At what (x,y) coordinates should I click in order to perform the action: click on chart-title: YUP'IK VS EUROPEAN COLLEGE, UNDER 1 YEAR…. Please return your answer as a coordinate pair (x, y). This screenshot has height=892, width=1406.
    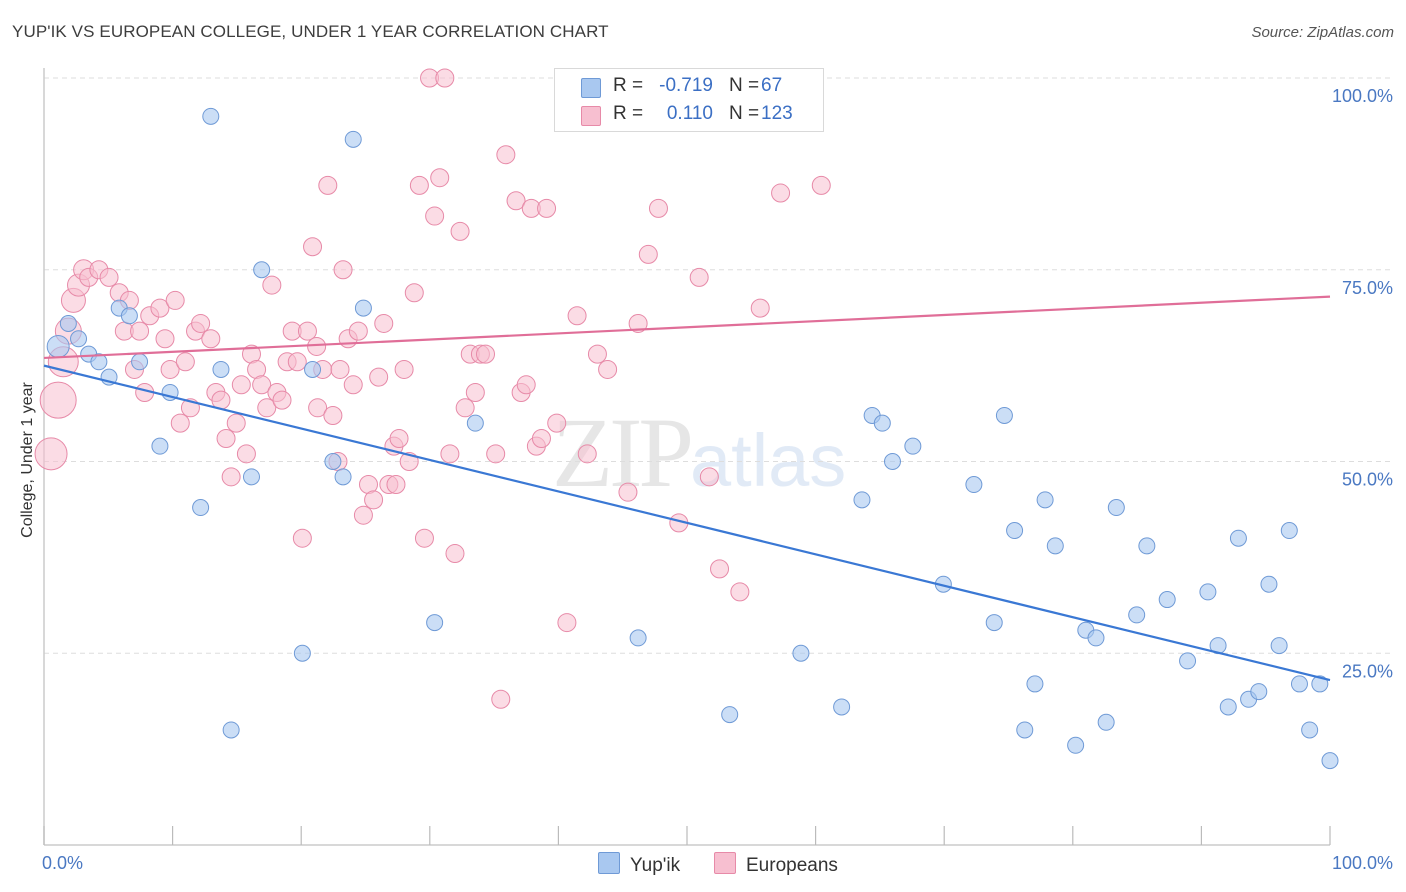
    Looking at the image, I should click on (310, 31).